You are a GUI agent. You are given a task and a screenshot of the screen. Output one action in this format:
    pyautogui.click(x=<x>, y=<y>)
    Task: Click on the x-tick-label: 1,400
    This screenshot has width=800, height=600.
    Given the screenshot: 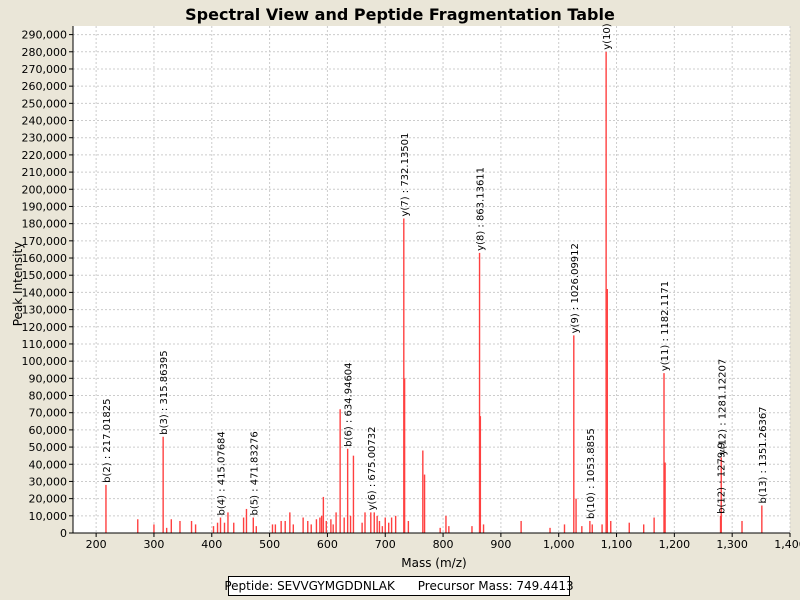 What is the action you would take?
    pyautogui.click(x=787, y=544)
    